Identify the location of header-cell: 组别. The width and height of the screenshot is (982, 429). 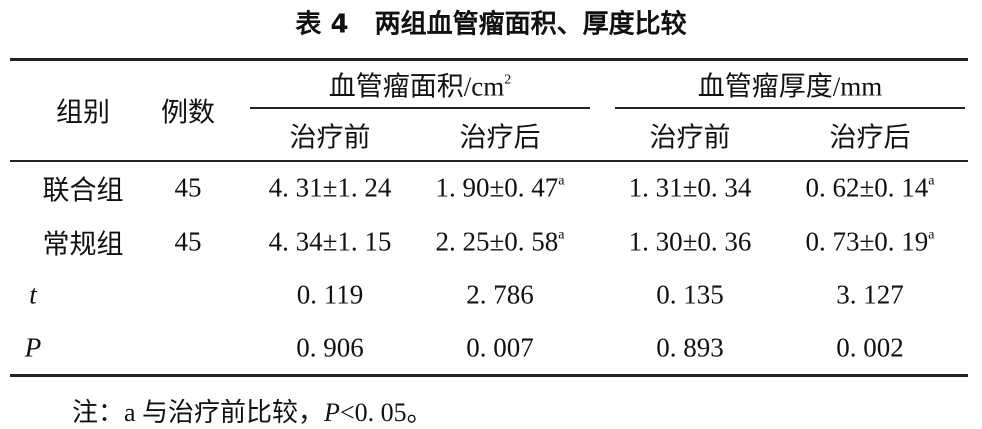
(83, 110).